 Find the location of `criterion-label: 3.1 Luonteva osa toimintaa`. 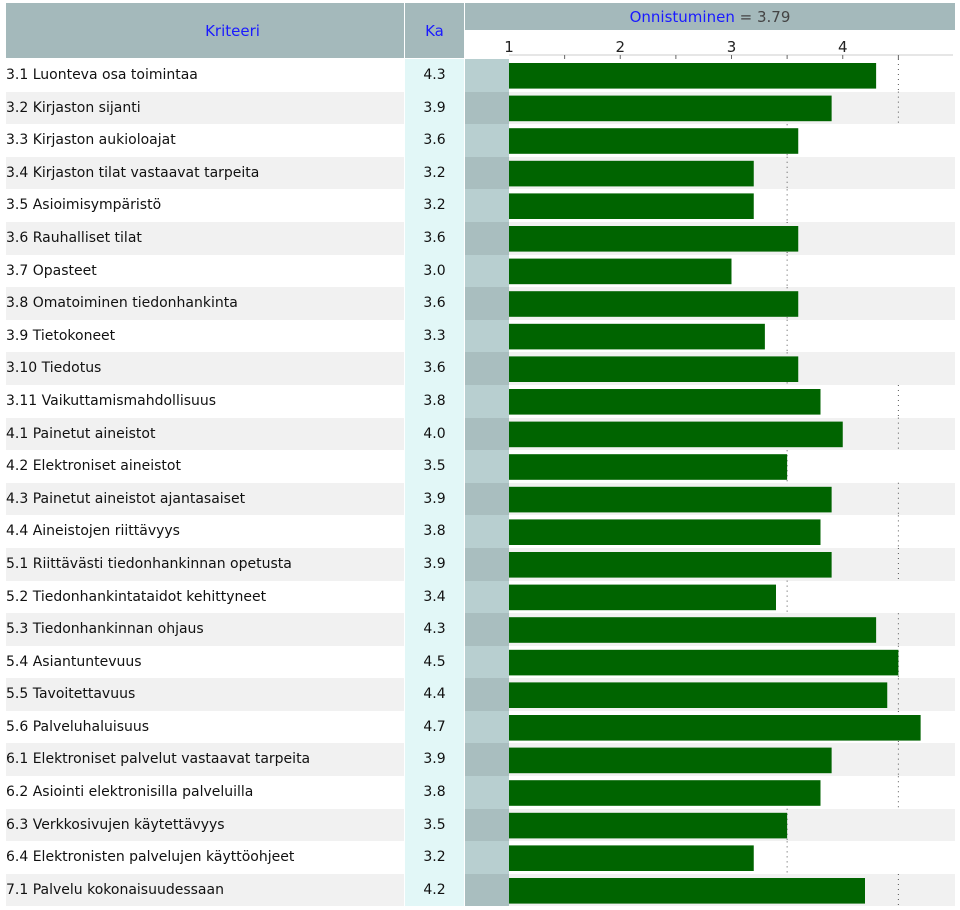

criterion-label: 3.1 Luonteva osa toimintaa is located at coordinates (205, 75).